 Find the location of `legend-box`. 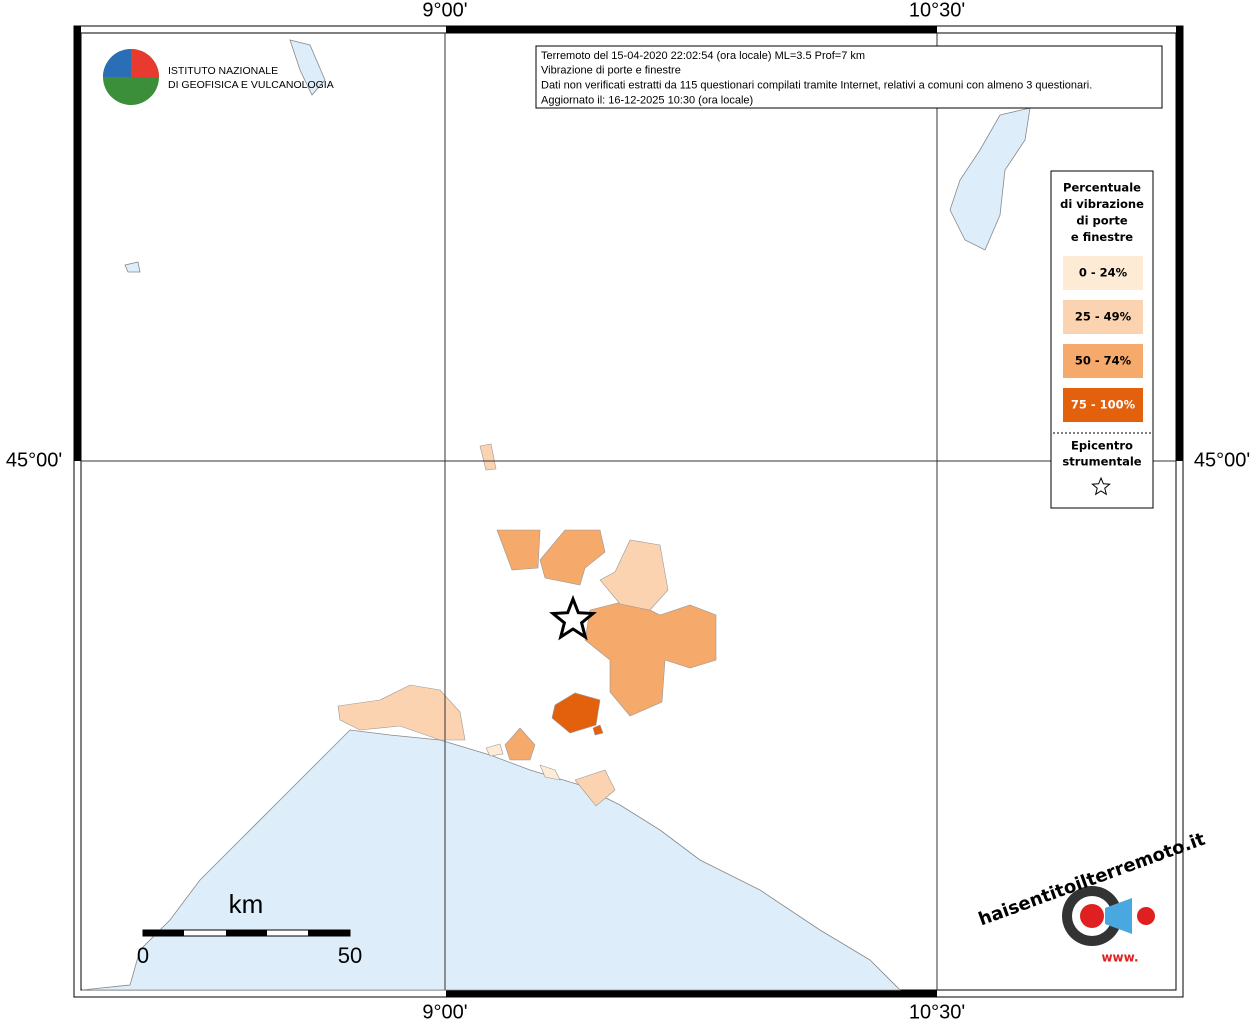

legend-box is located at coordinates (1102, 339).